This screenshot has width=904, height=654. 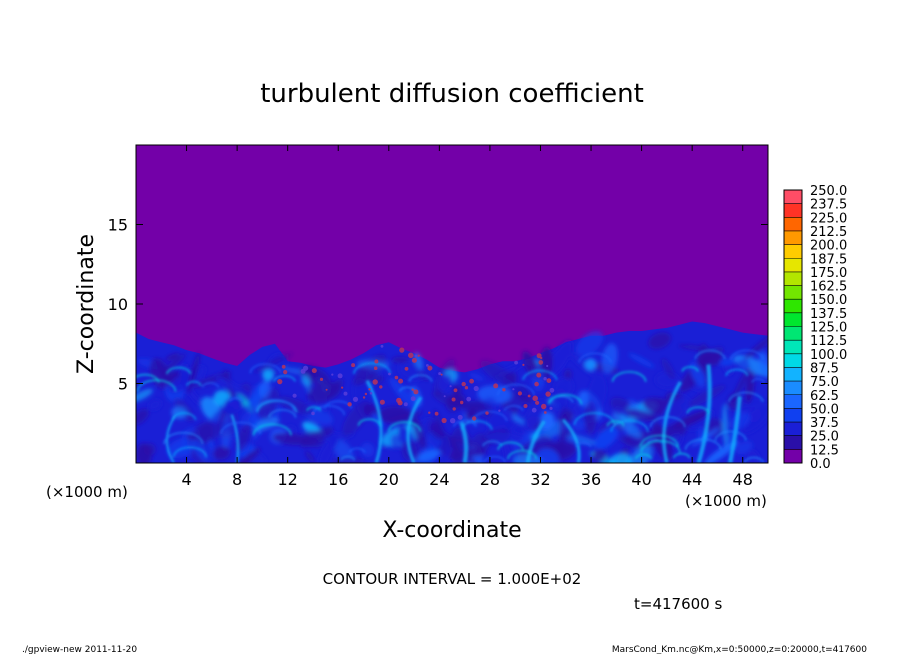 I want to click on colorbar-label: 225.0, so click(x=828, y=218).